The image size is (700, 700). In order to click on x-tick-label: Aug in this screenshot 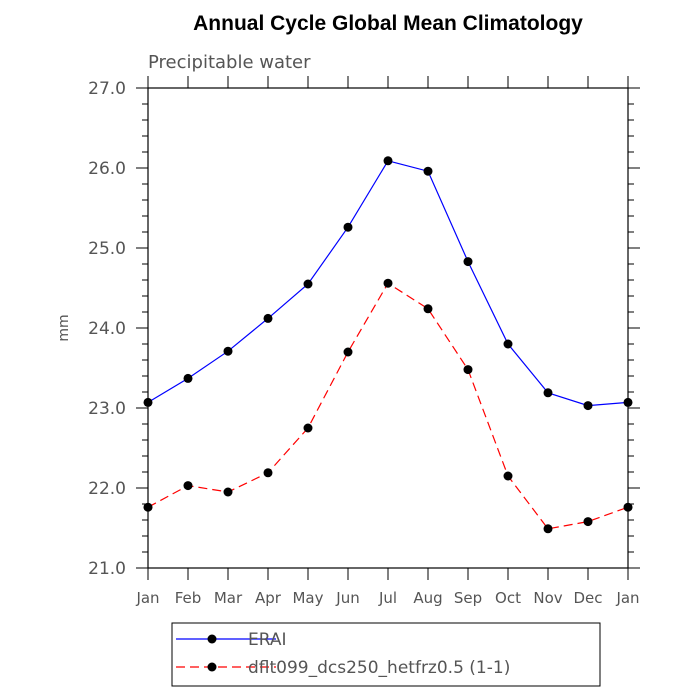, I will do `click(427, 598)`.